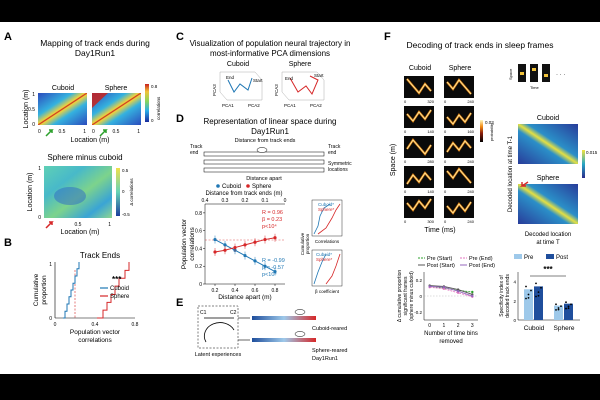  What do you see at coordinates (300, 64) in the screenshot?
I see `c-sphere-title: Sphere` at bounding box center [300, 64].